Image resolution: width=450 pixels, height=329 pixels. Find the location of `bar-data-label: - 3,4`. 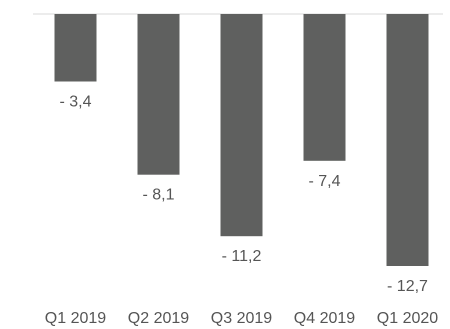

bar-data-label: - 3,4 is located at coordinates (75, 102).